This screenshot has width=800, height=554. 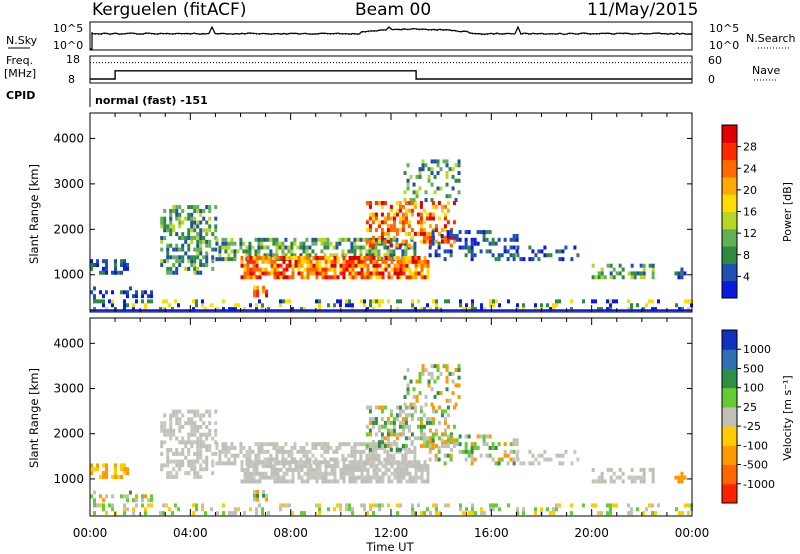 What do you see at coordinates (729, 168) in the screenshot?
I see `colorbar-swatch` at bounding box center [729, 168].